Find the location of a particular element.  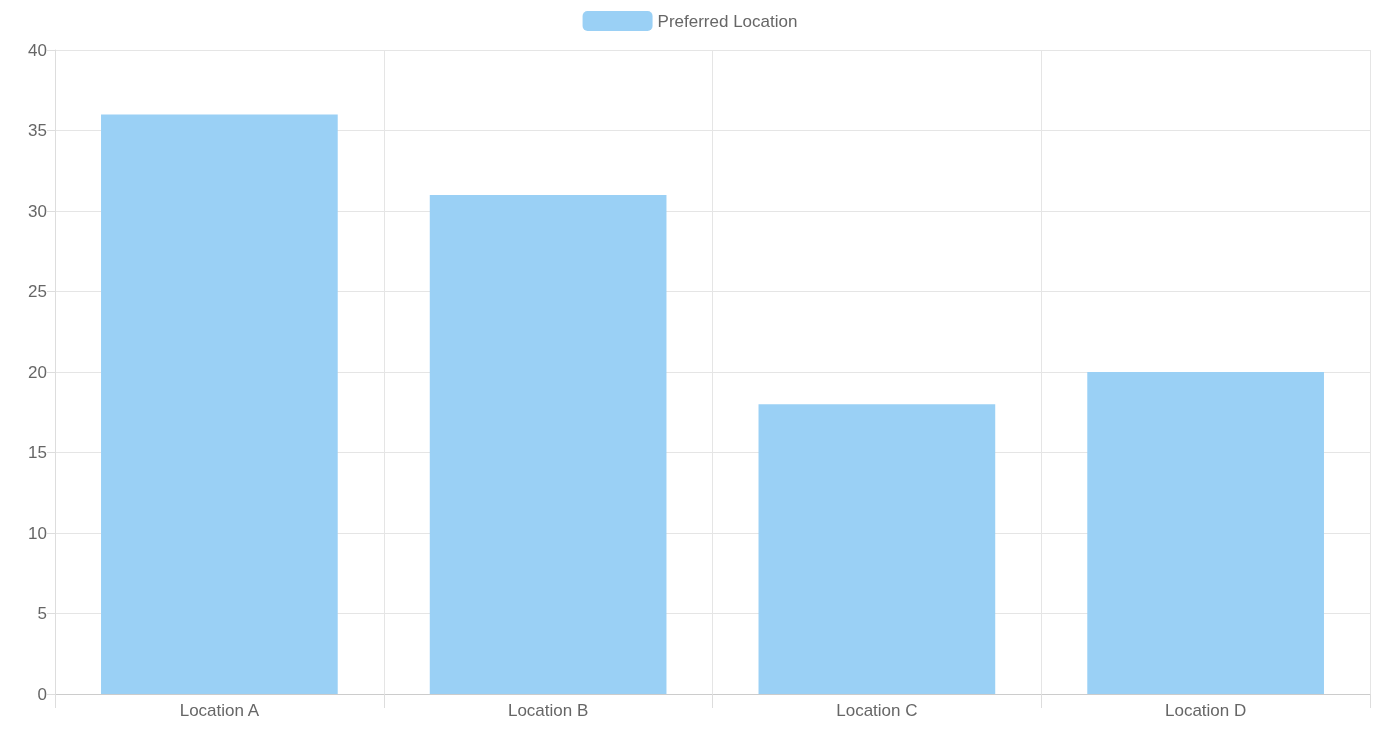

y-tick-label: 25 is located at coordinates (37, 291).